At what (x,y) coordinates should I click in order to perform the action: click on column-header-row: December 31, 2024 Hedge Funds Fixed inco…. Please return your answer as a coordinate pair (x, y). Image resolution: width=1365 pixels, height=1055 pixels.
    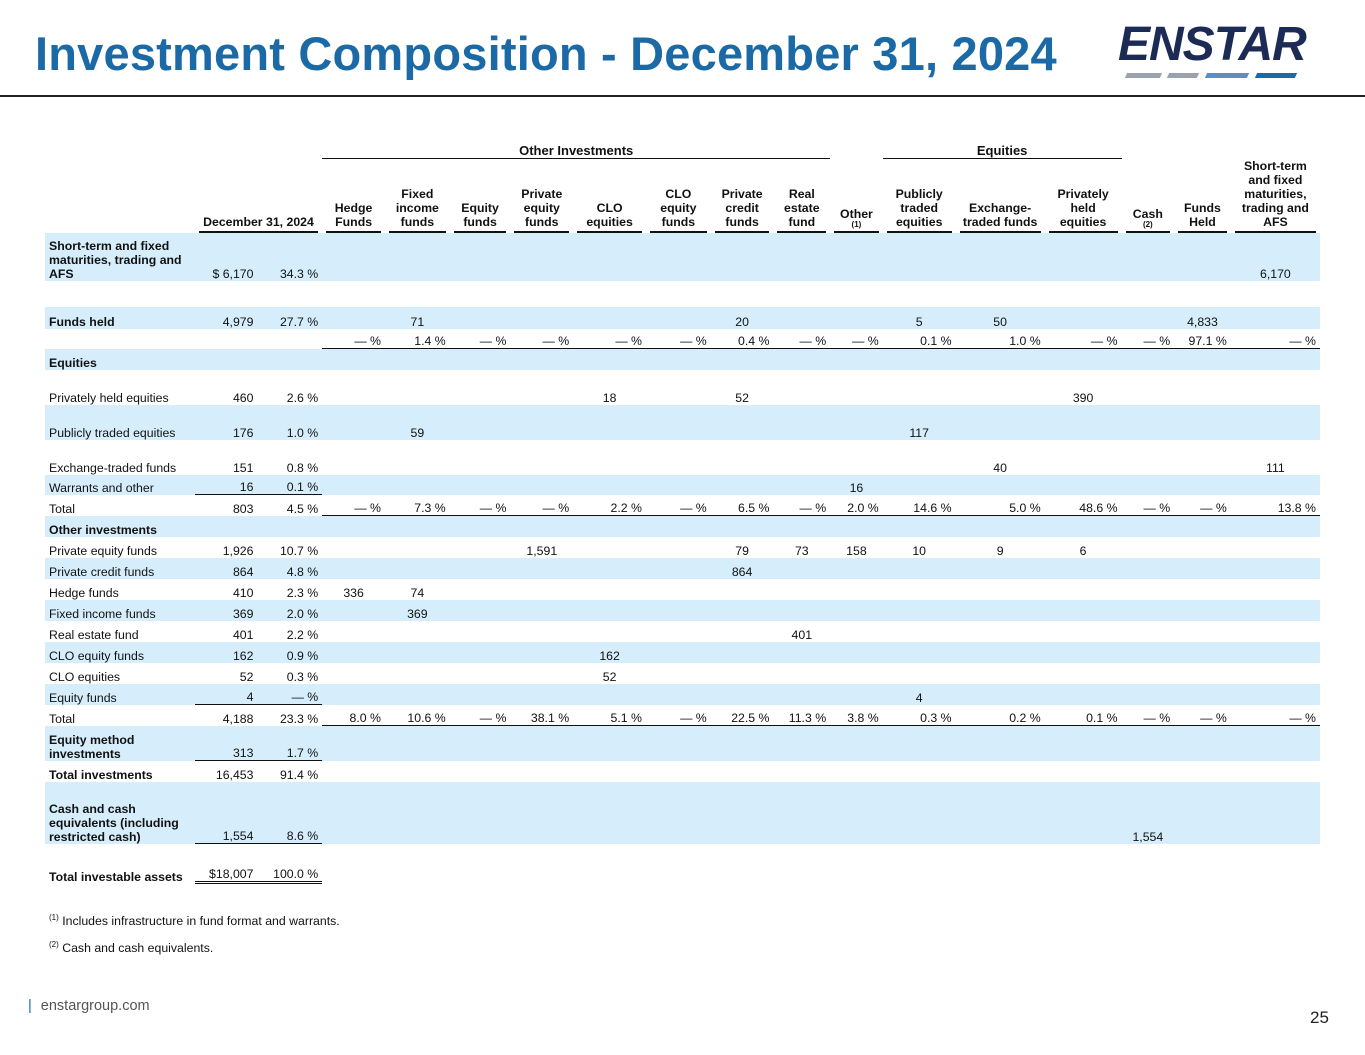
    Looking at the image, I should click on (682, 196).